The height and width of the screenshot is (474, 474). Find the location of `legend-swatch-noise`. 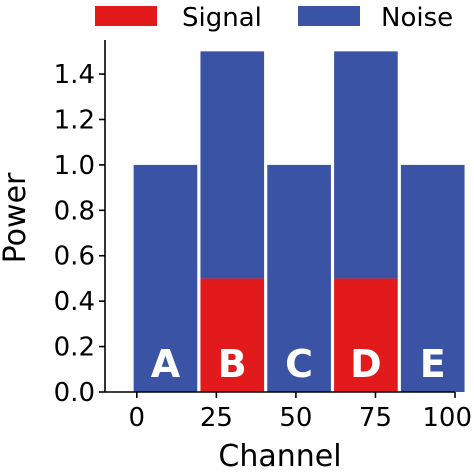

legend-swatch-noise is located at coordinates (329, 16).